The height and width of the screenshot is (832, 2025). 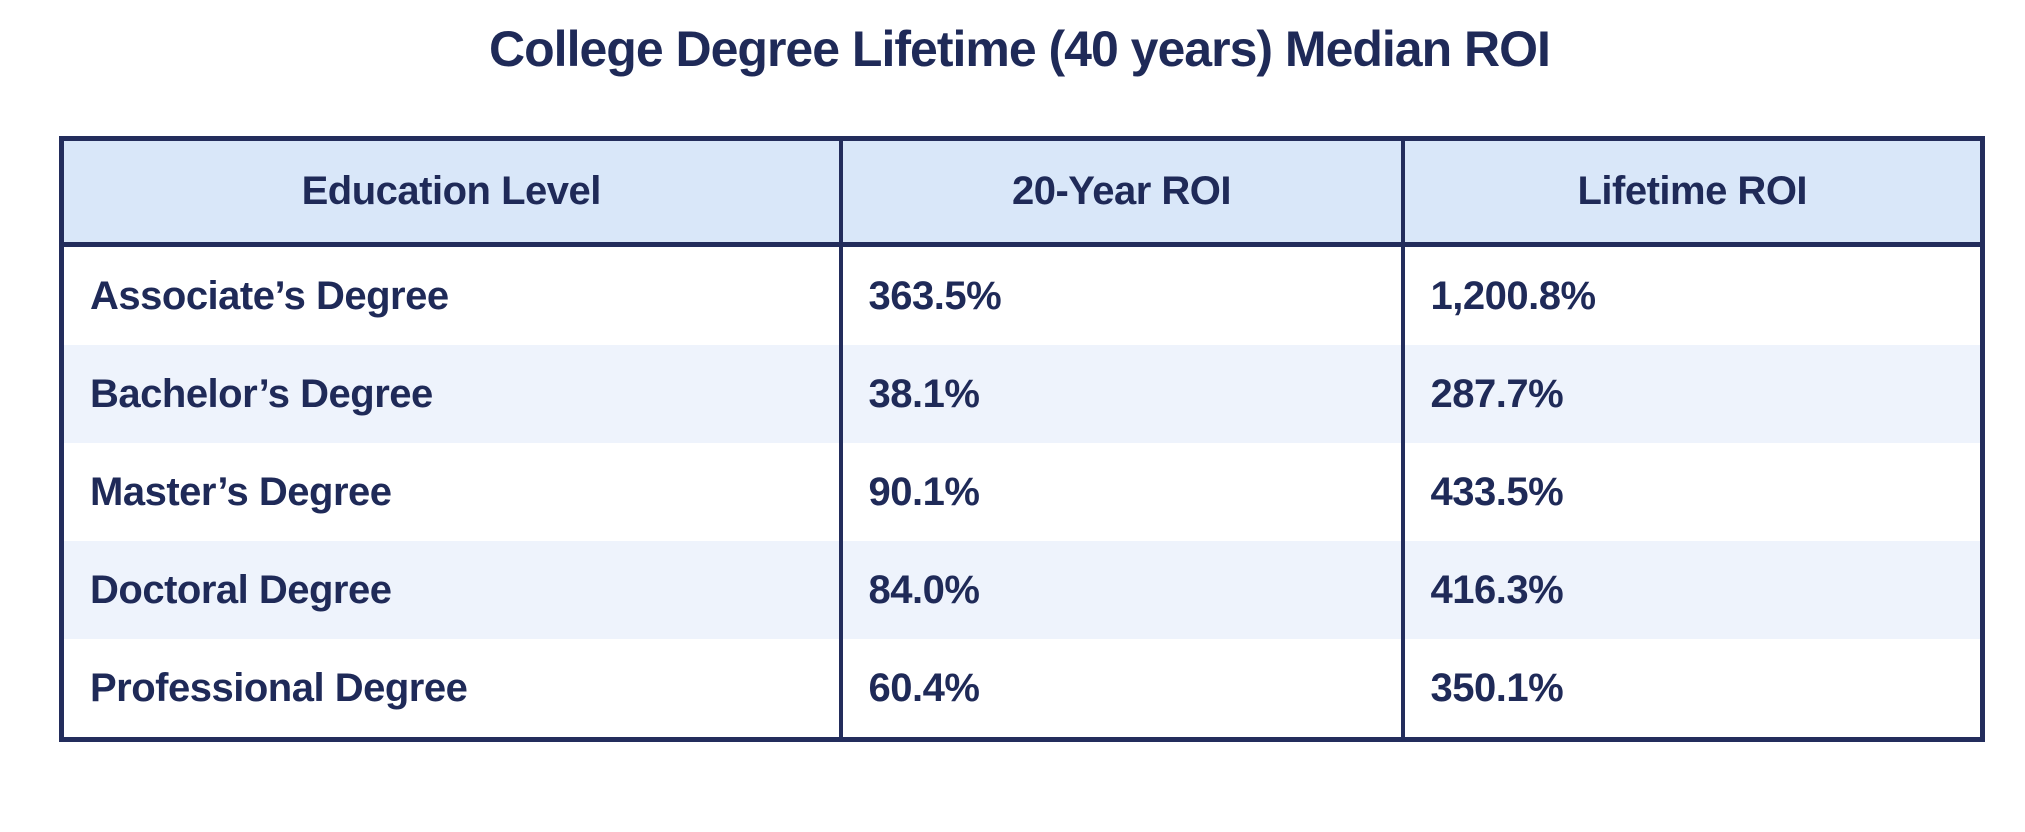 I want to click on table-row: Associate’s Degree 363.5% 1,200.8%, so click(x=1022, y=294).